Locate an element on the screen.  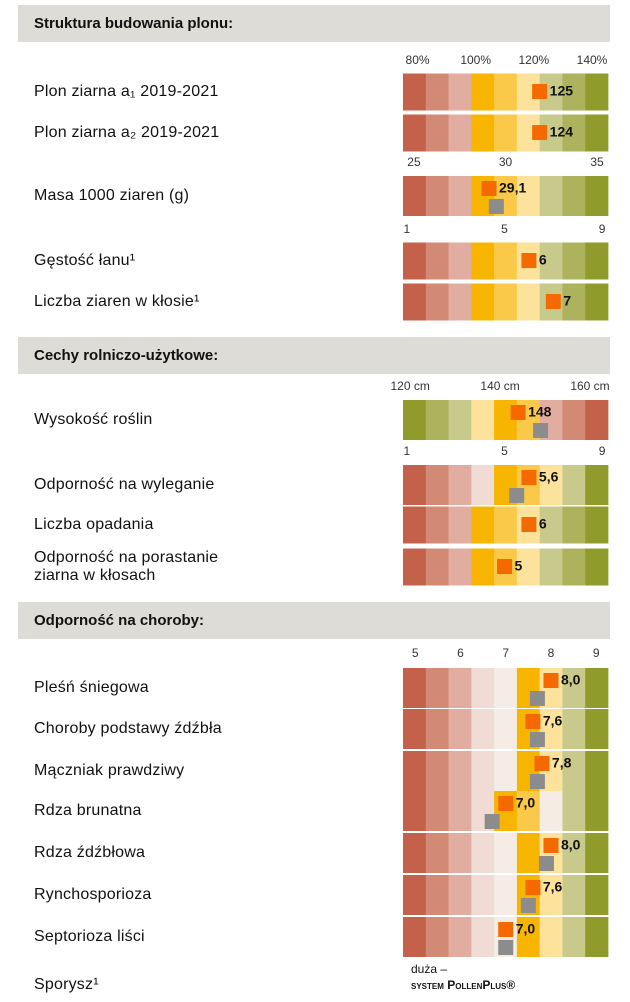
row-label: Rdza źdźbłowa is located at coordinates (89, 852).